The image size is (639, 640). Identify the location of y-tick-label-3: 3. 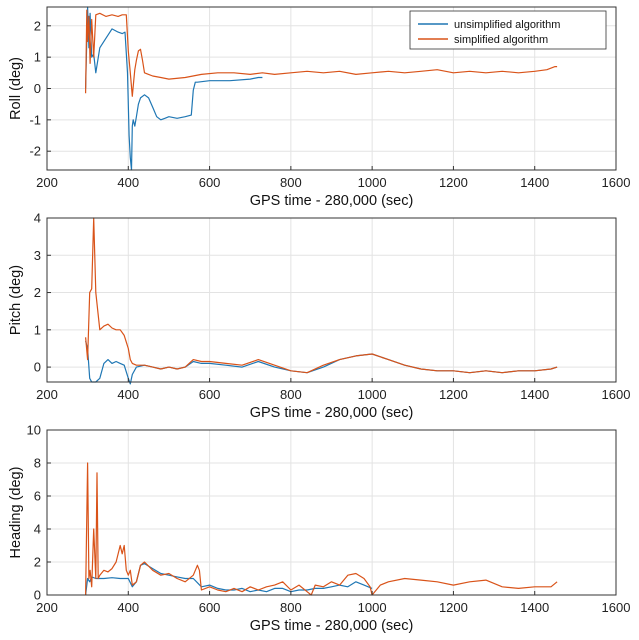
(37, 255).